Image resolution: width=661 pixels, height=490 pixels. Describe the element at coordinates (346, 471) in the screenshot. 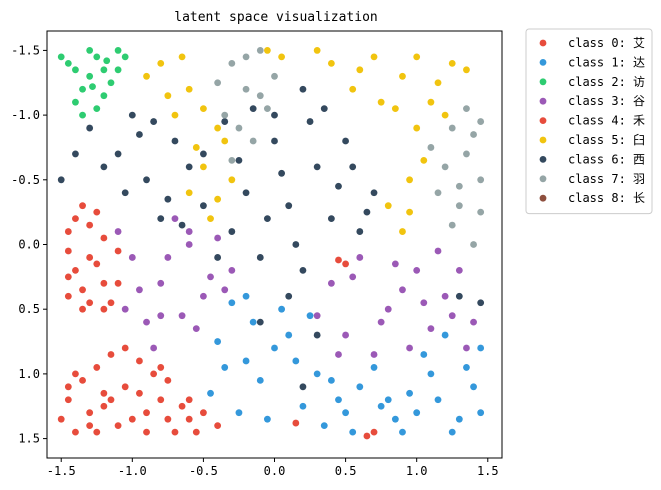

I see `x-tick-label-4: 0.5` at that location.